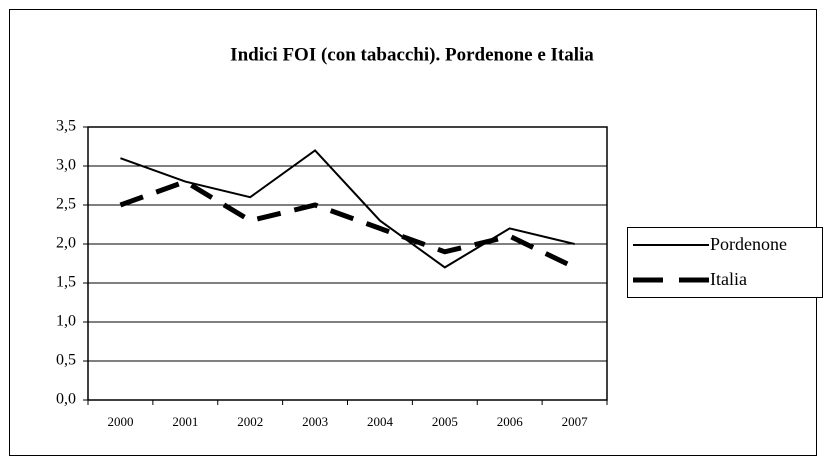  Describe the element at coordinates (66, 165) in the screenshot. I see `y-tick-label: 3,0` at that location.